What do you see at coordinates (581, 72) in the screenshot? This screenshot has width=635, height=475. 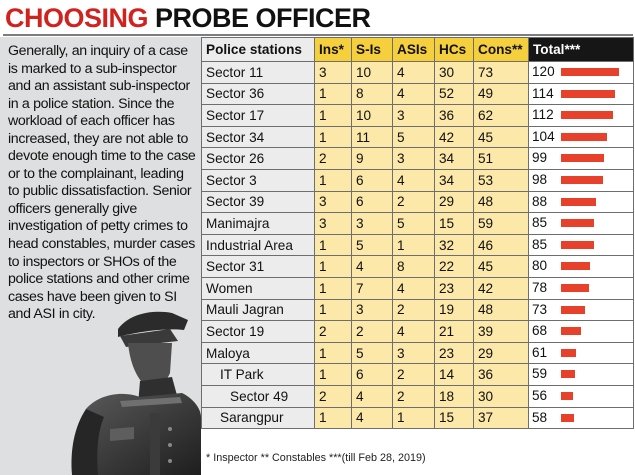 I see `total-cell: 120` at bounding box center [581, 72].